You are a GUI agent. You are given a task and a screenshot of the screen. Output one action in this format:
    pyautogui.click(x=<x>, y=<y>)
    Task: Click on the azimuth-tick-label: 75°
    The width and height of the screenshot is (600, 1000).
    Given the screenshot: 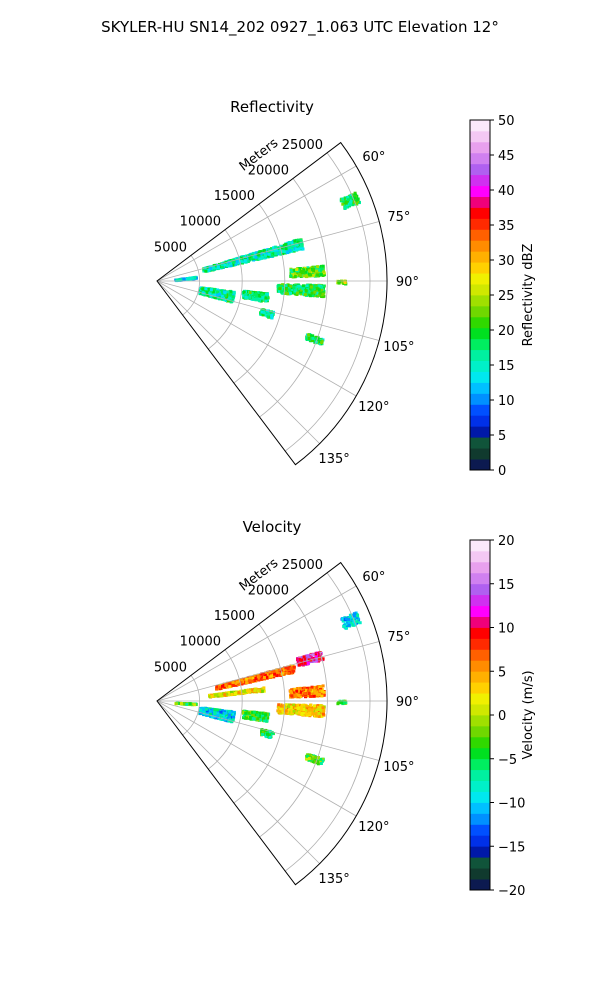 What is the action you would take?
    pyautogui.click(x=398, y=217)
    